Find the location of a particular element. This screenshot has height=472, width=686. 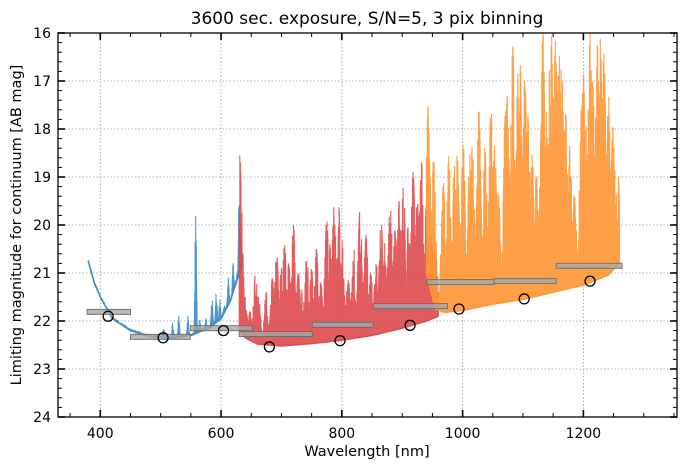

spectrum-red is located at coordinates (339, 251).